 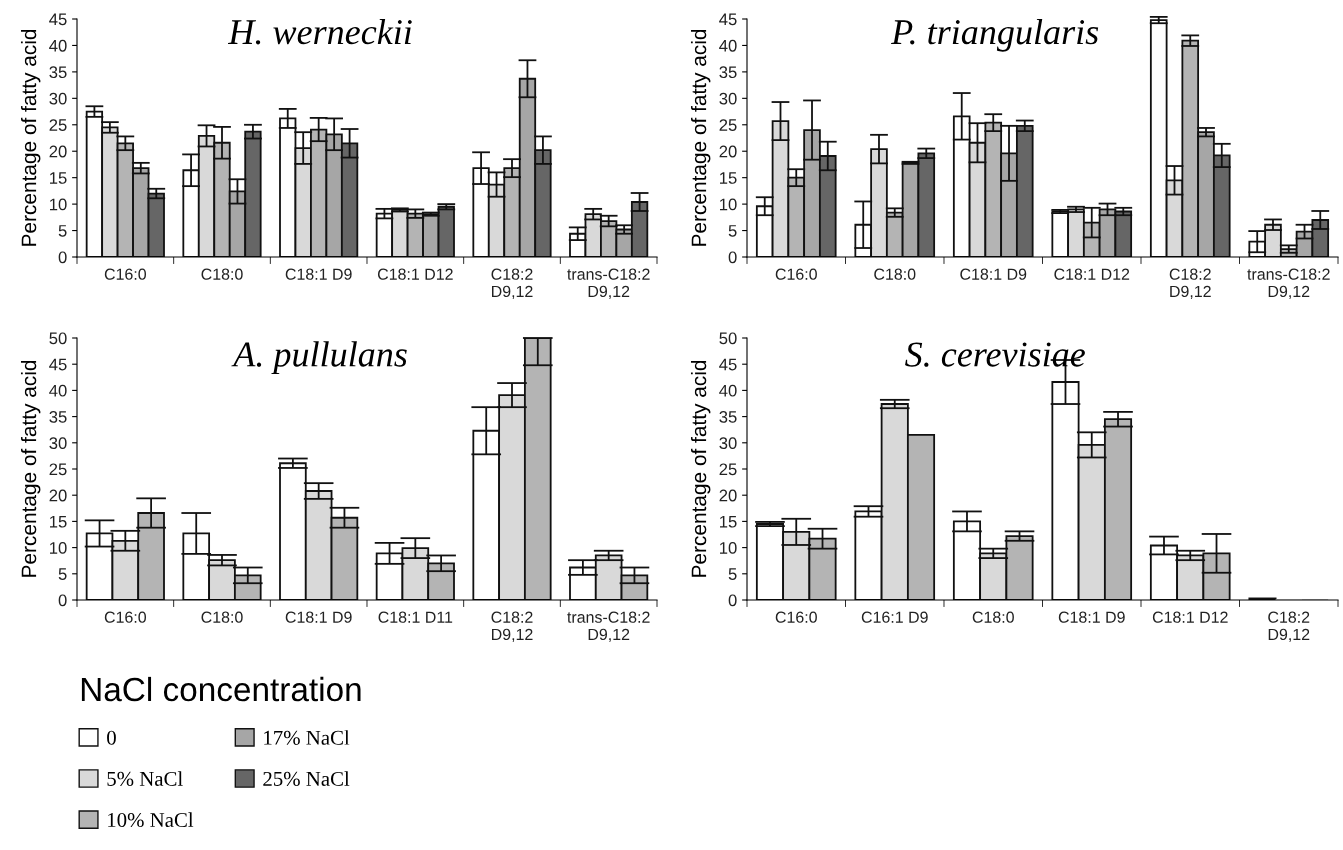 What do you see at coordinates (111, 737) in the screenshot?
I see `legend-label: 0` at bounding box center [111, 737].